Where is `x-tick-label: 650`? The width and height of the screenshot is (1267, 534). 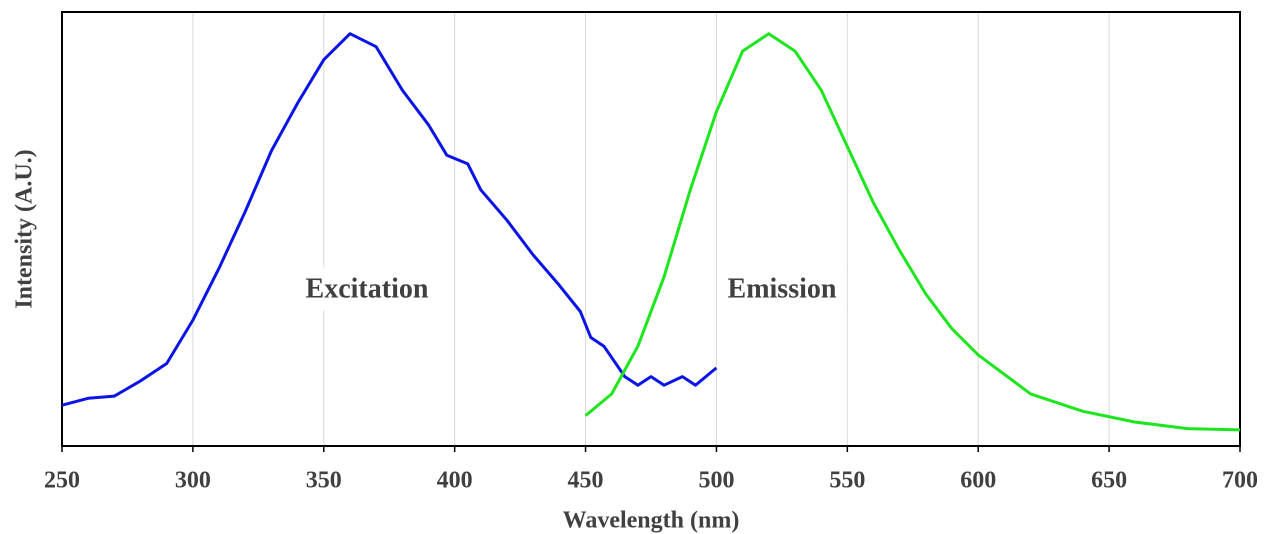 x-tick-label: 650 is located at coordinates (1109, 481).